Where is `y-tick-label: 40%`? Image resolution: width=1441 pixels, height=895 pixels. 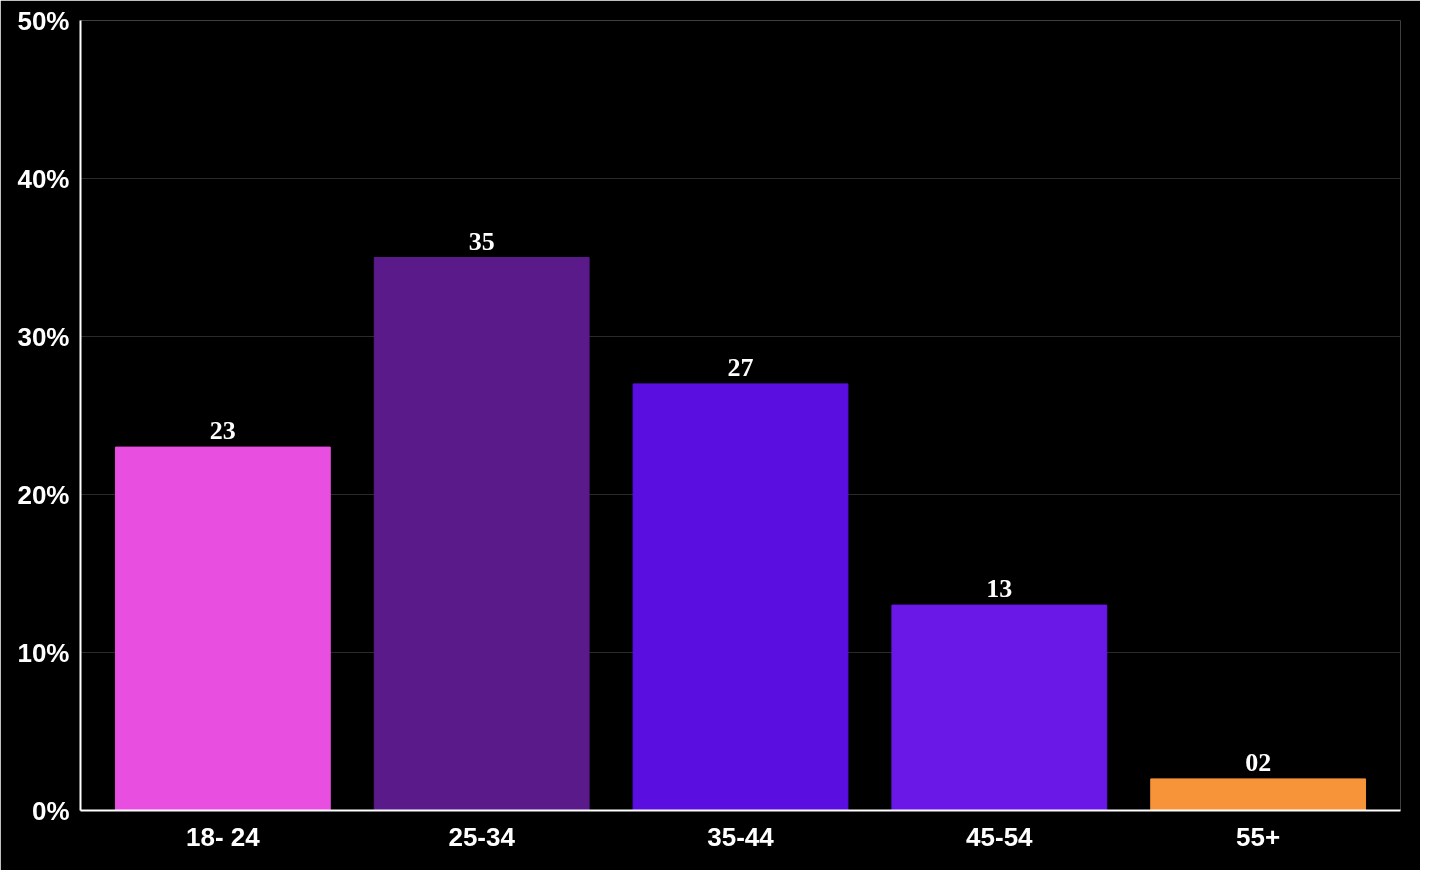
y-tick-label: 40% is located at coordinates (43, 178).